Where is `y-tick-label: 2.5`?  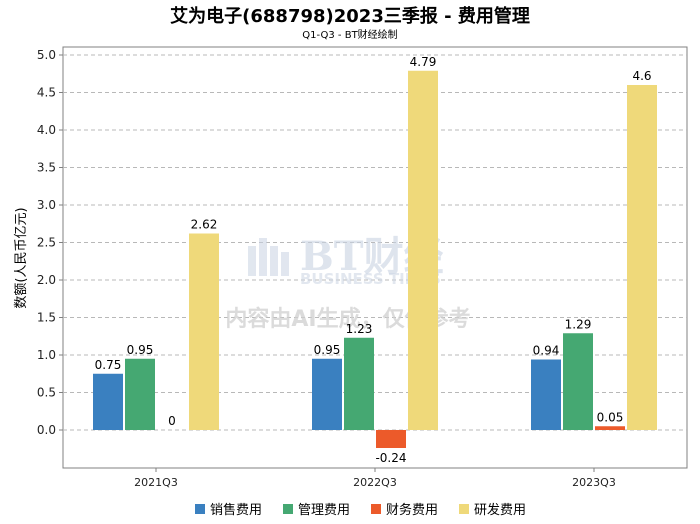 y-tick-label: 2.5 is located at coordinates (46, 243).